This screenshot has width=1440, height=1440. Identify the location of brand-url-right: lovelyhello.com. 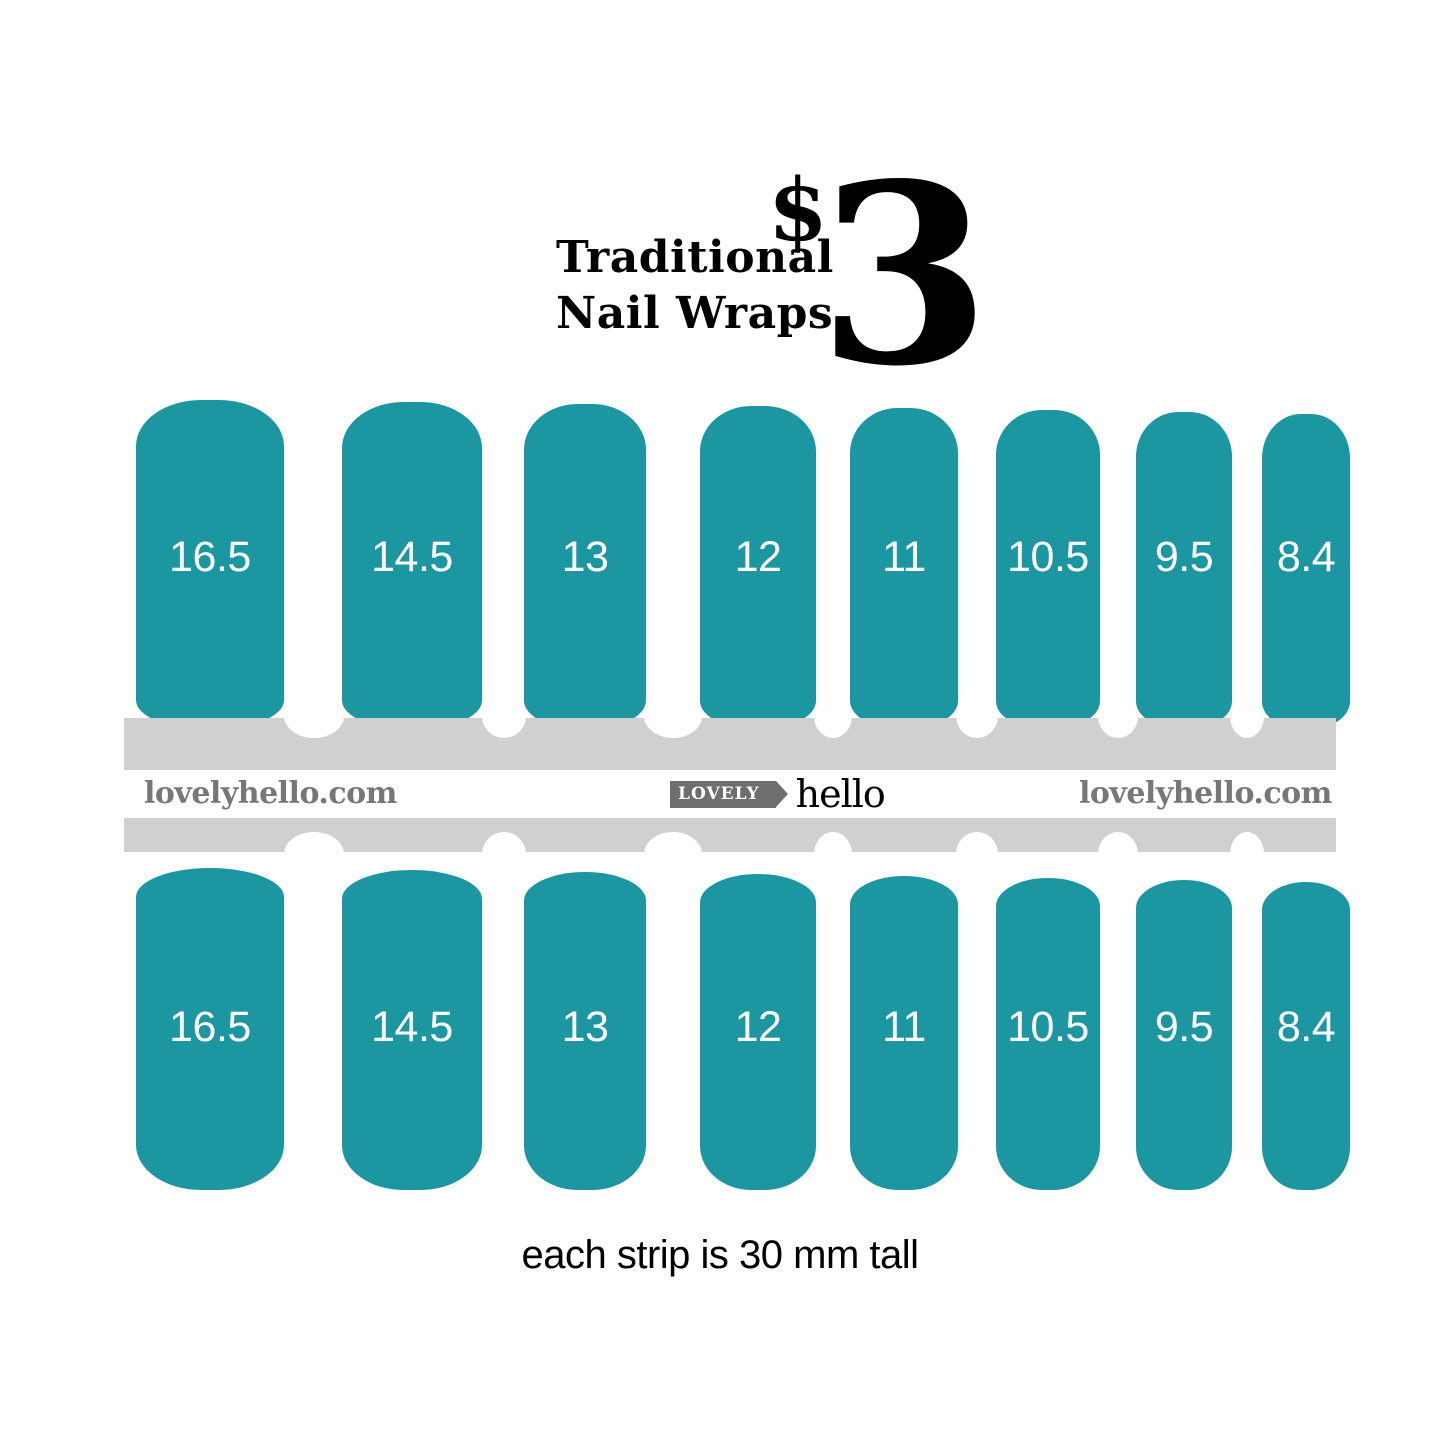
(1205, 793).